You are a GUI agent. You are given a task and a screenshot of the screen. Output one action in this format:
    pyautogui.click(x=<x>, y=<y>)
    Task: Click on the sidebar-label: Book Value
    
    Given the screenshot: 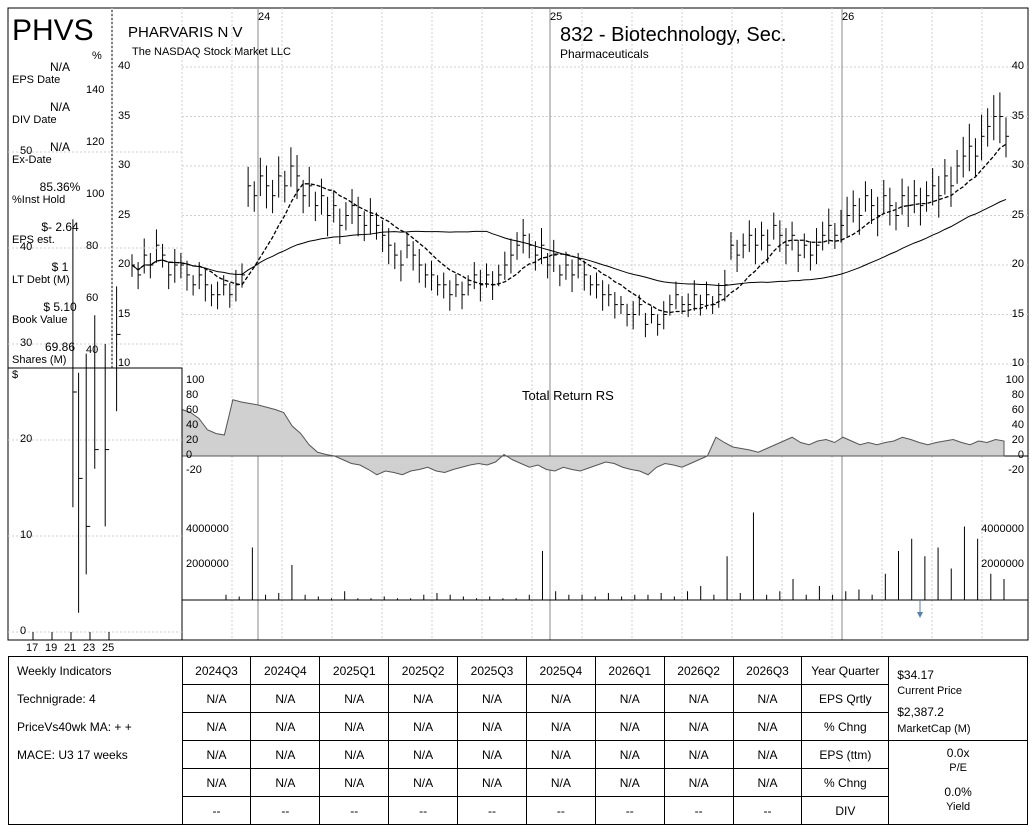 What is the action you would take?
    pyautogui.click(x=40, y=320)
    